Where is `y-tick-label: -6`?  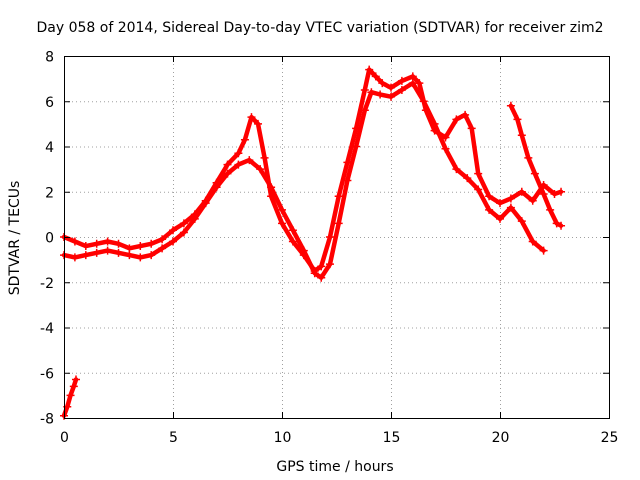 y-tick-label: -6 is located at coordinates (47, 374).